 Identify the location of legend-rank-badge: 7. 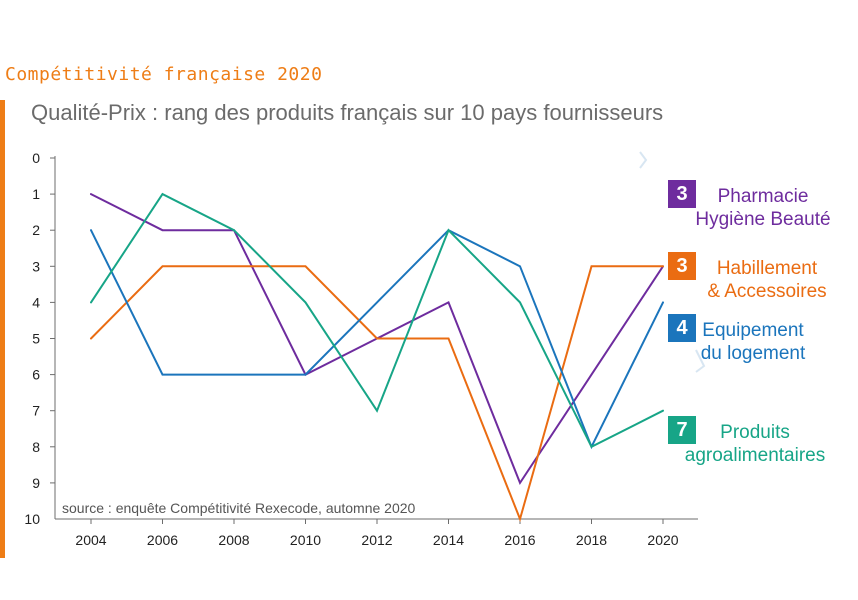
(682, 430).